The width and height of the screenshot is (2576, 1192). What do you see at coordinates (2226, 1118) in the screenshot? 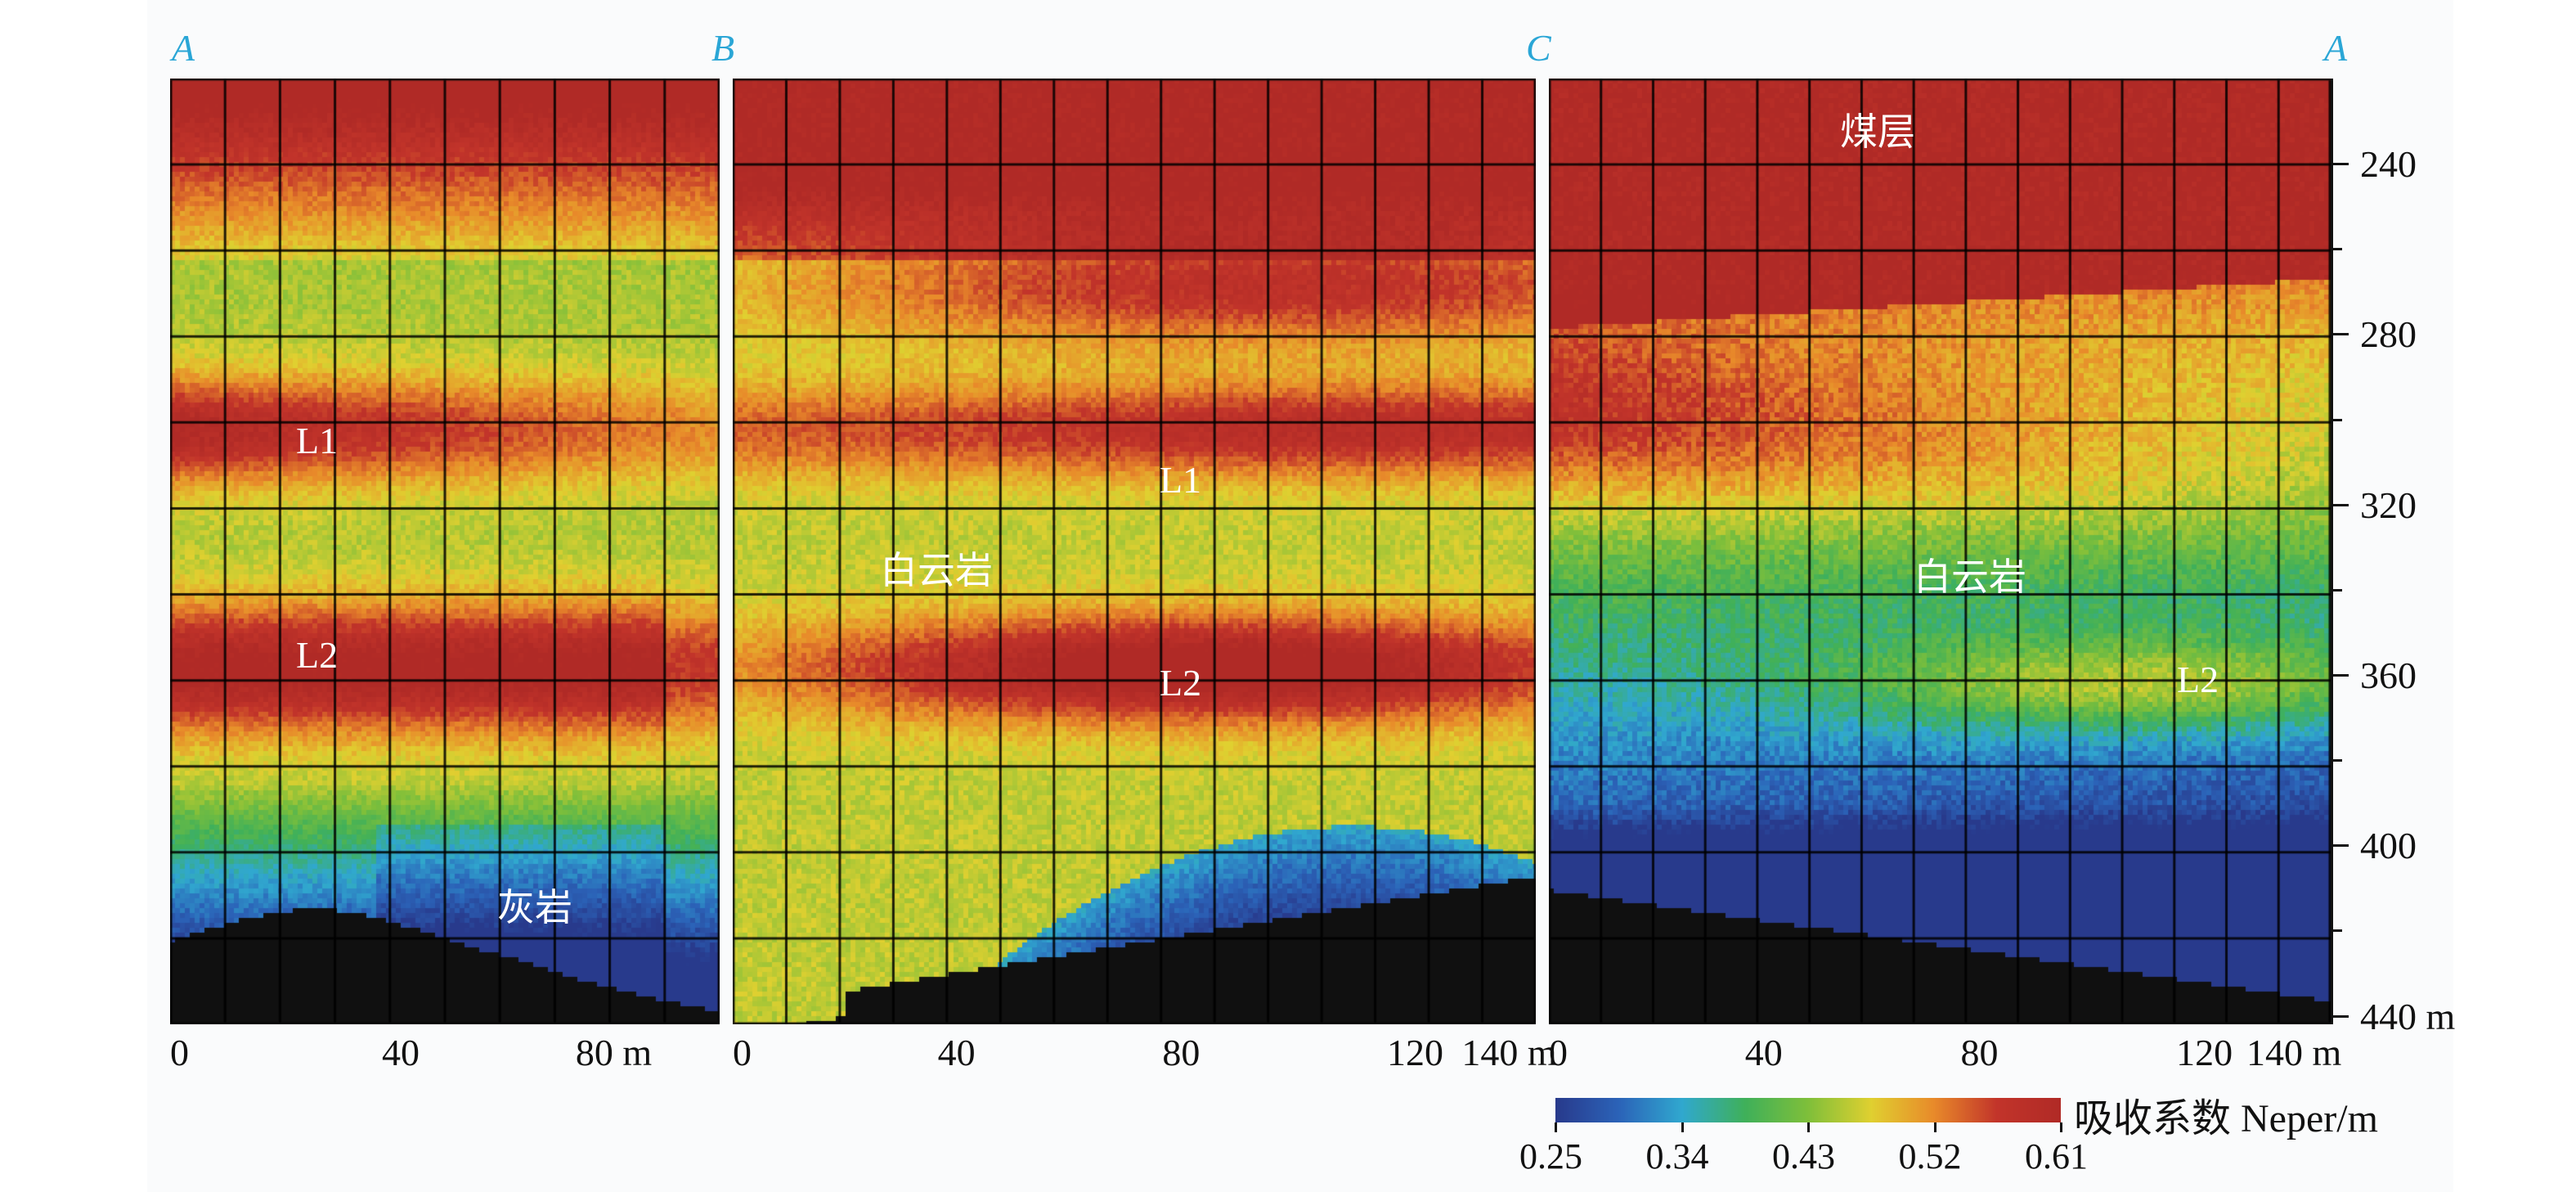
I see `colorbar-title: 吸收系数 Neper/m` at bounding box center [2226, 1118].